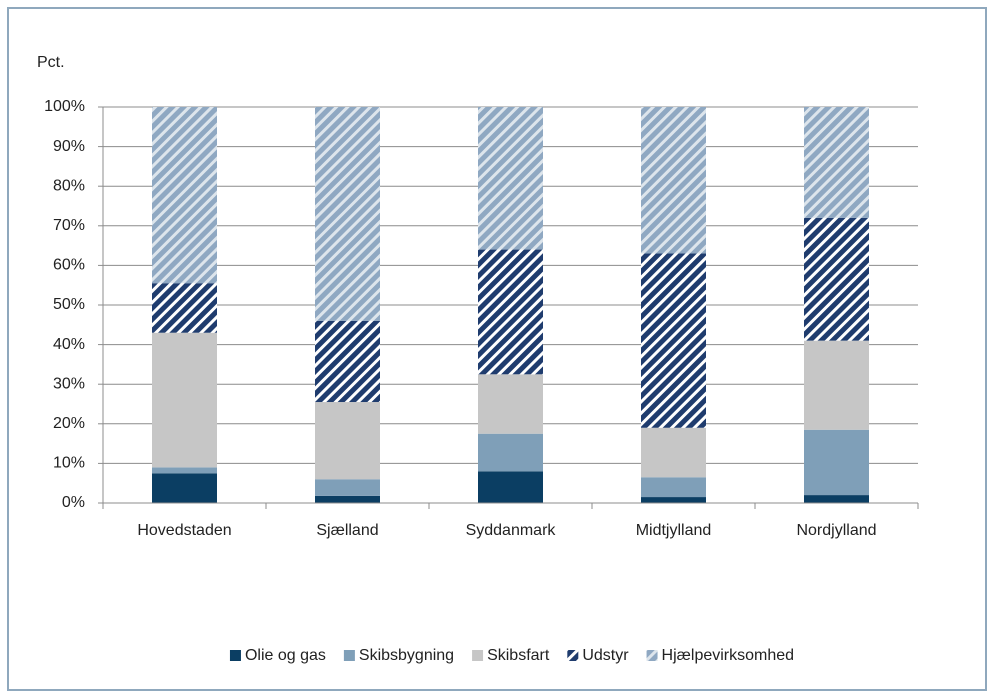 Image resolution: width=994 pixels, height=694 pixels. Describe the element at coordinates (69, 383) in the screenshot. I see `y-tick-label: 30%` at that location.